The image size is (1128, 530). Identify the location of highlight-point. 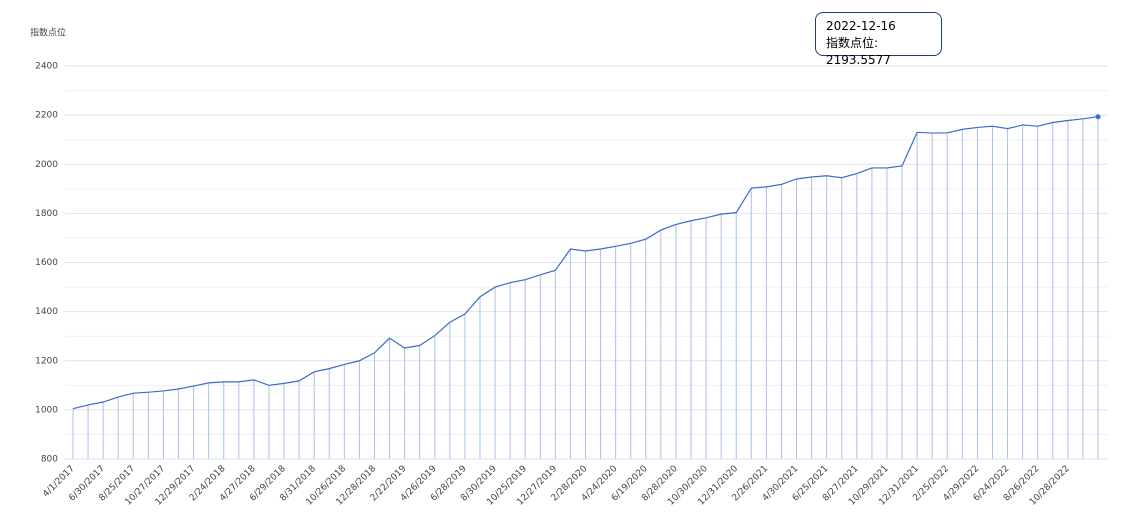
(1098, 117).